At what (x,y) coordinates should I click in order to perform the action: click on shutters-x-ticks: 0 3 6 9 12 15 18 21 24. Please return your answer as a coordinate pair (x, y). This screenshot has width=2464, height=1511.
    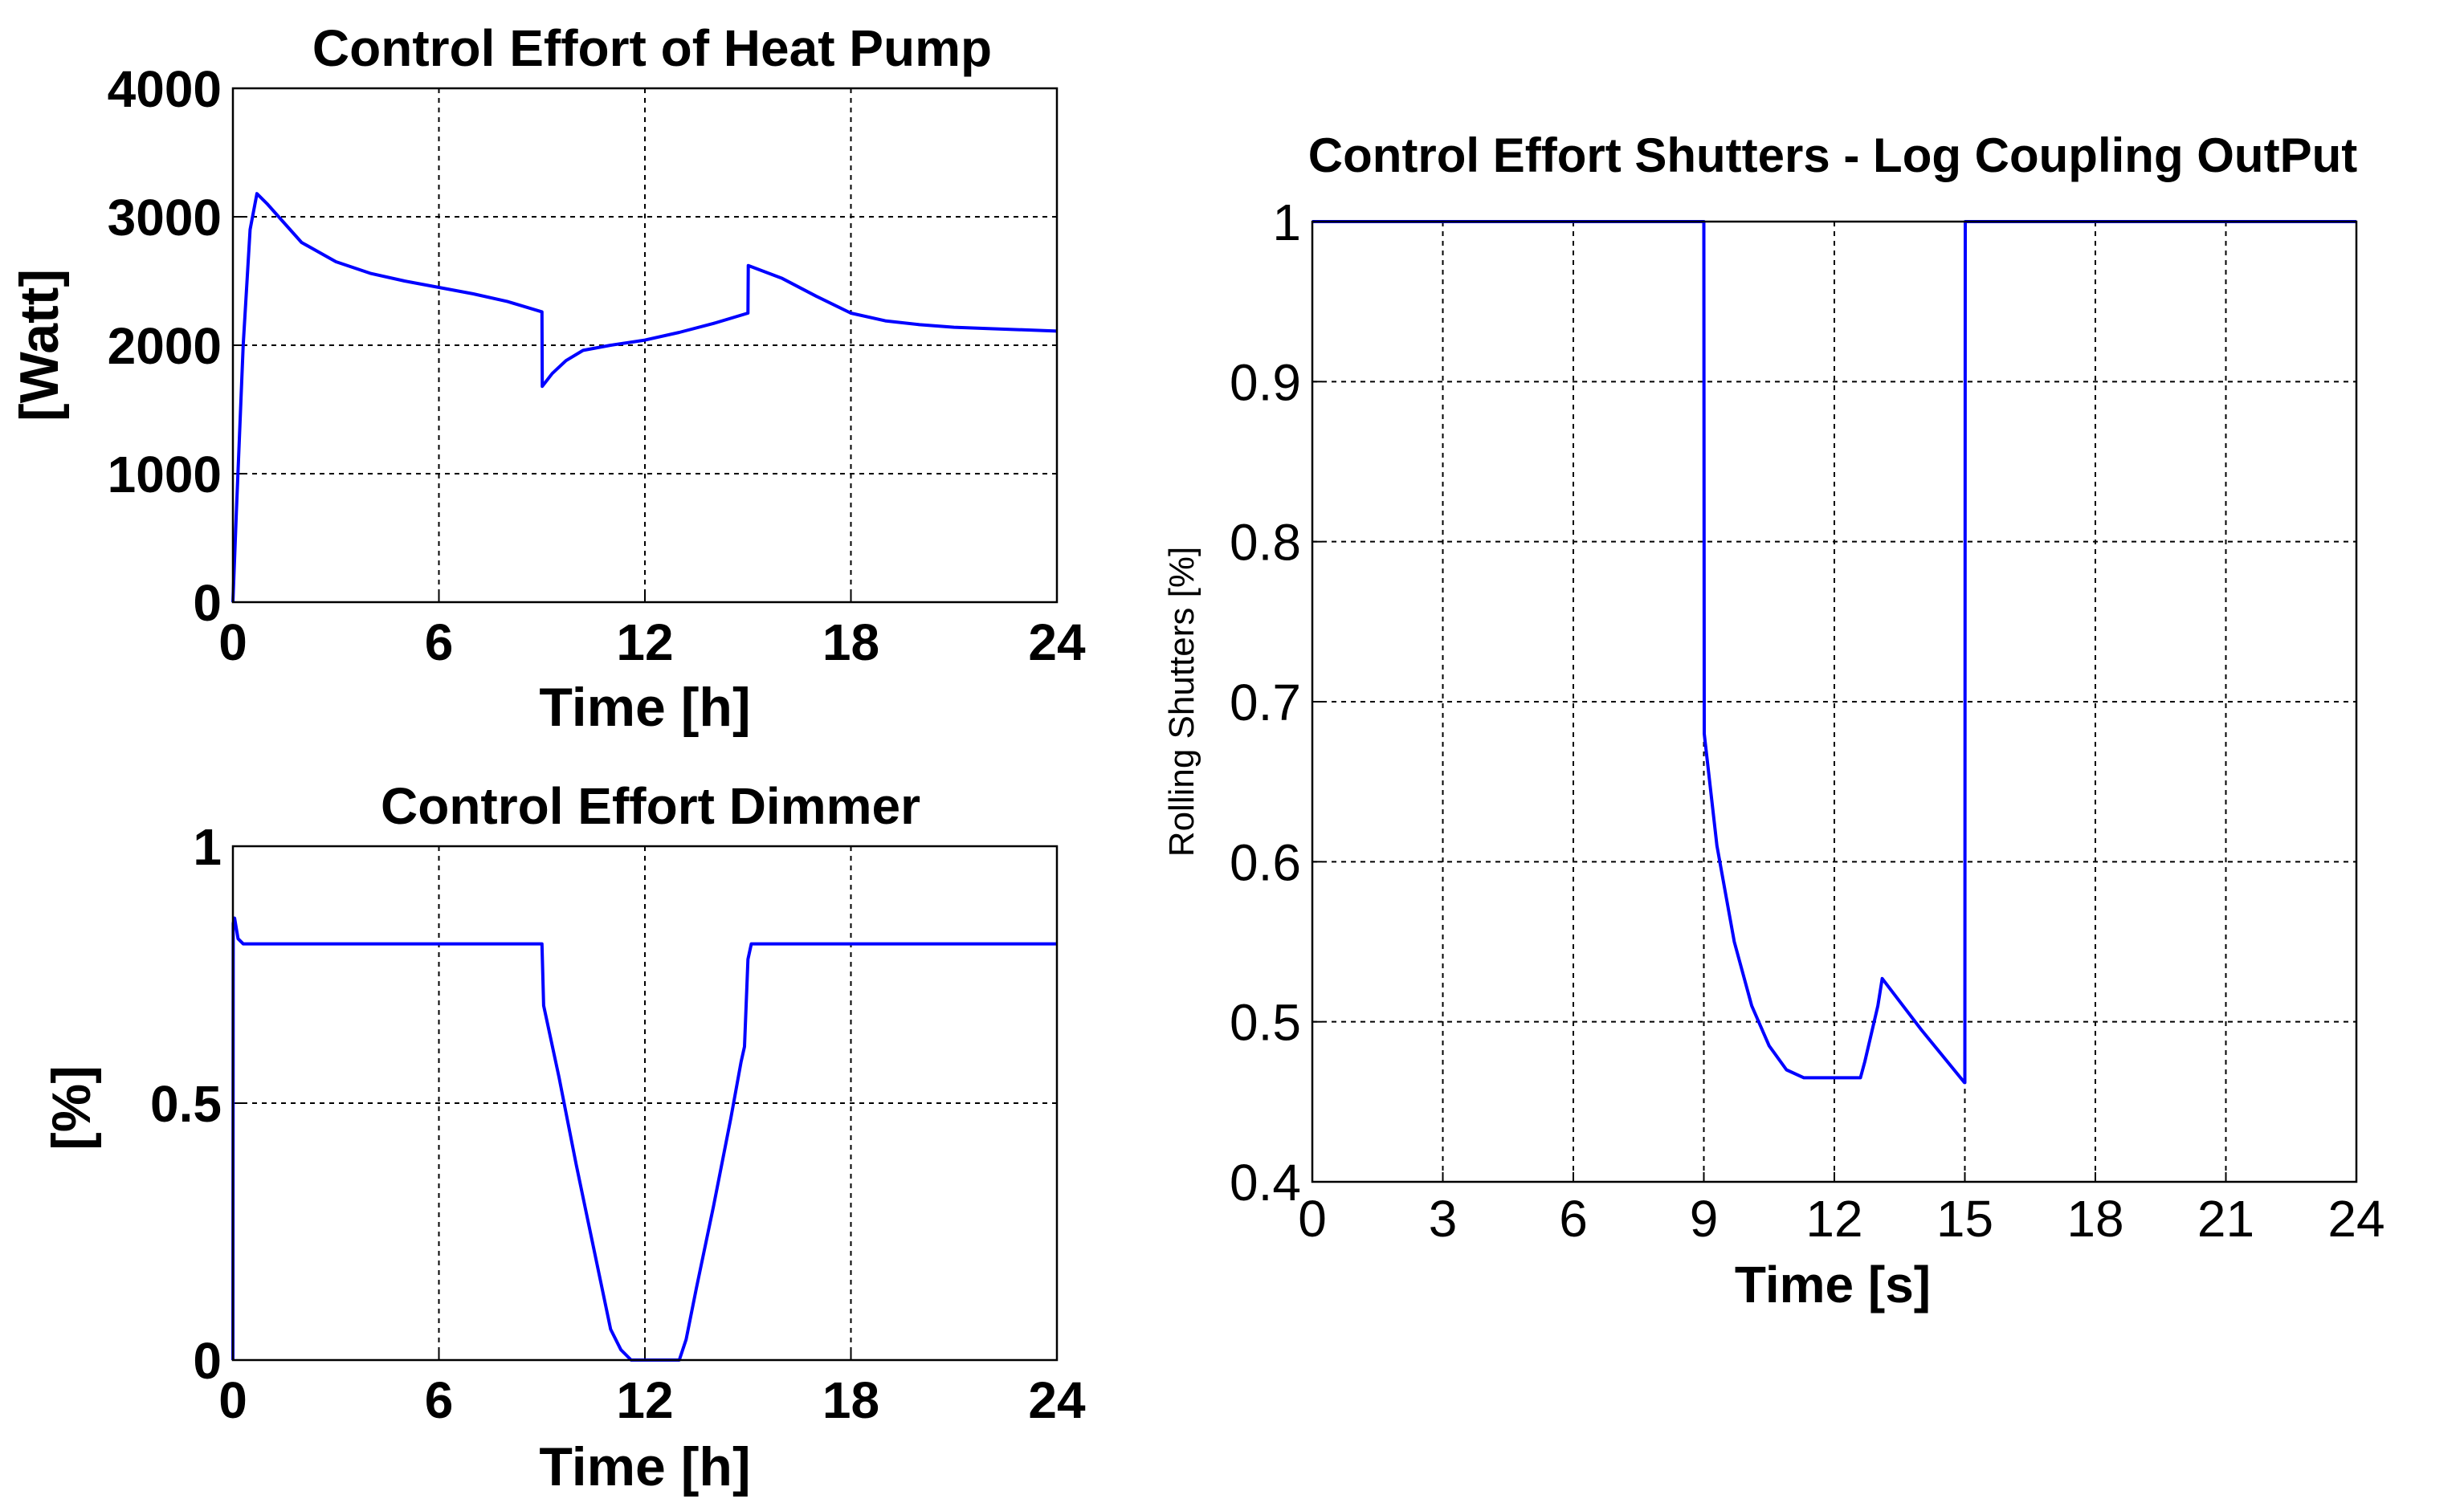
    Looking at the image, I should click on (1841, 1219).